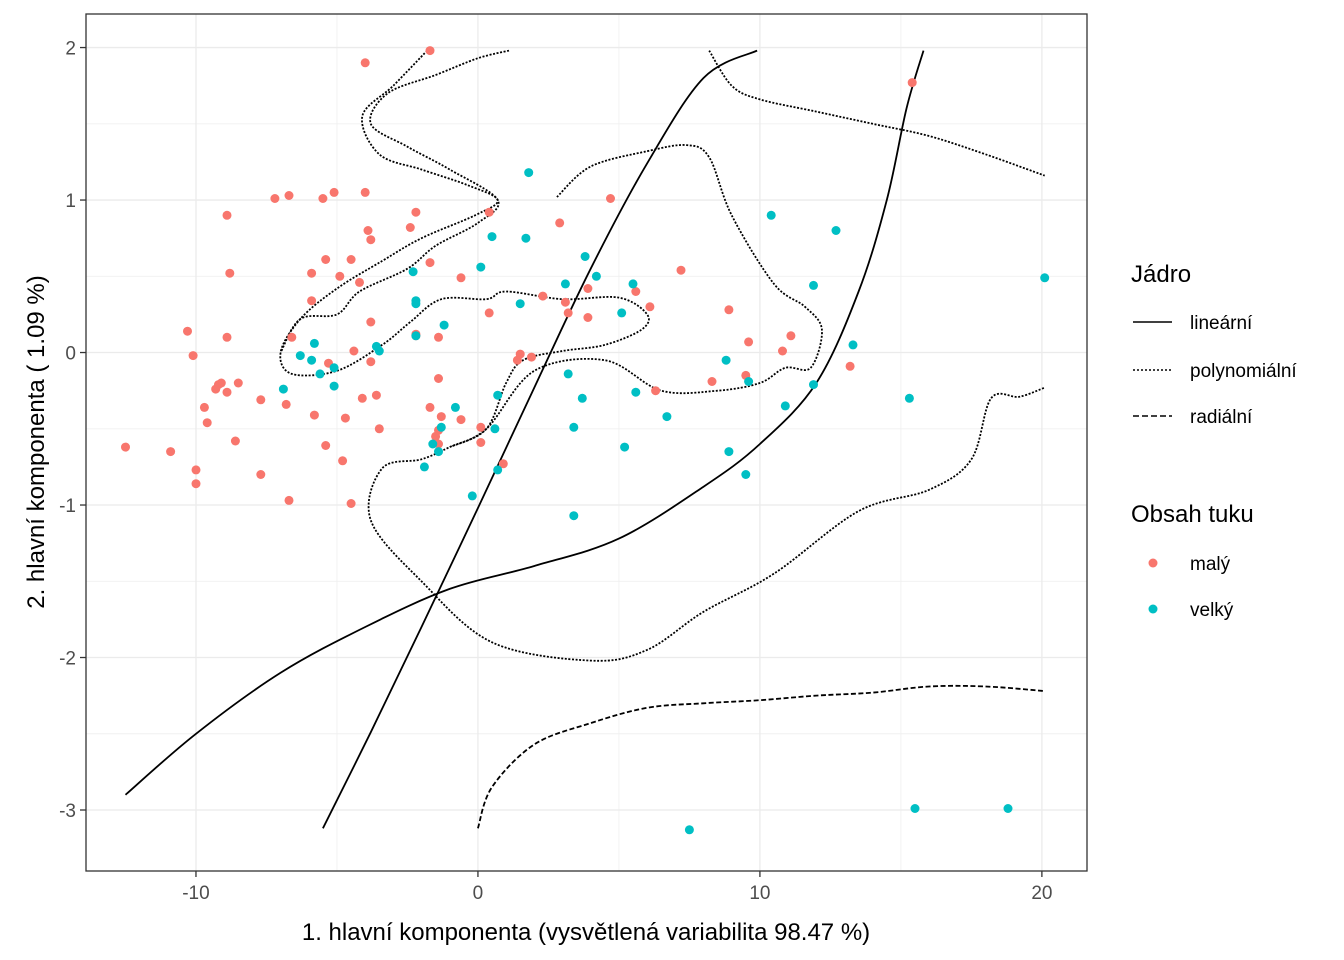 This screenshot has height=960, width=1344. Describe the element at coordinates (1221, 323) in the screenshot. I see `legend-kernel-label-lineární: lineární` at that location.